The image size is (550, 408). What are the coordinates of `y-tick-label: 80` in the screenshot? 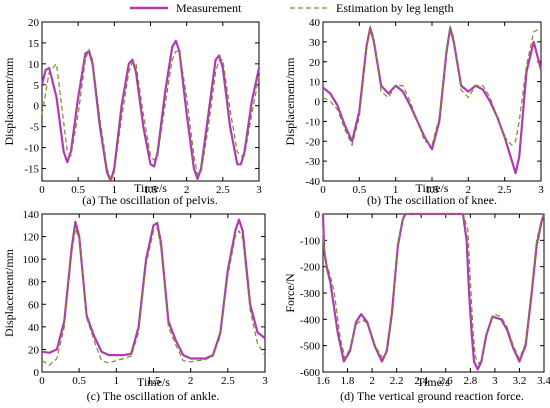 It's located at (34, 283).